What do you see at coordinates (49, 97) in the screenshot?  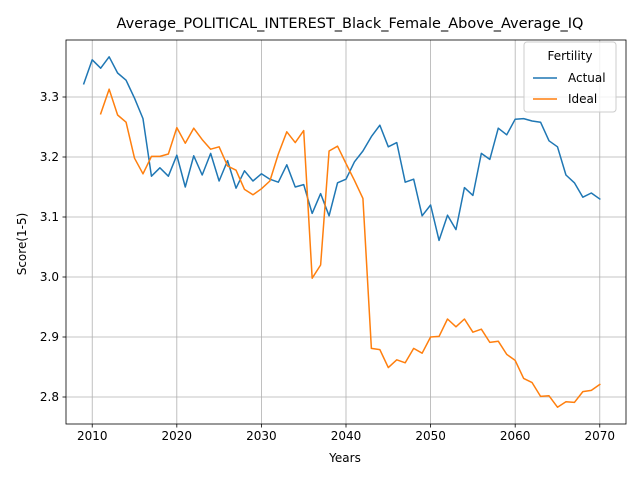 I see `y-tick-label: 3.3` at bounding box center [49, 97].